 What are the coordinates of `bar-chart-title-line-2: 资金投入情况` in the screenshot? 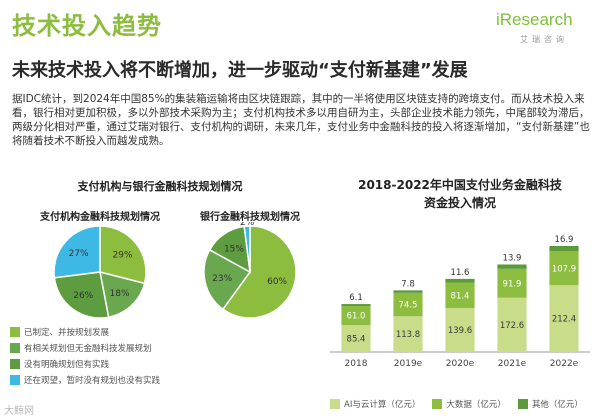 It's located at (460, 203).